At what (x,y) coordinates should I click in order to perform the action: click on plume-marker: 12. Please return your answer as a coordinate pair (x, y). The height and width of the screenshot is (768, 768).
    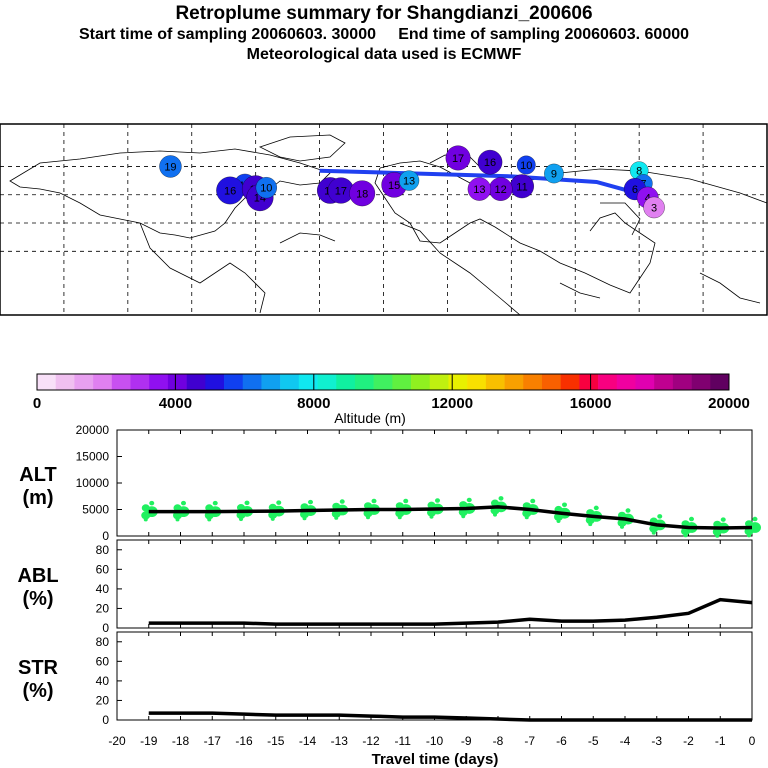
    Looking at the image, I should click on (500, 189).